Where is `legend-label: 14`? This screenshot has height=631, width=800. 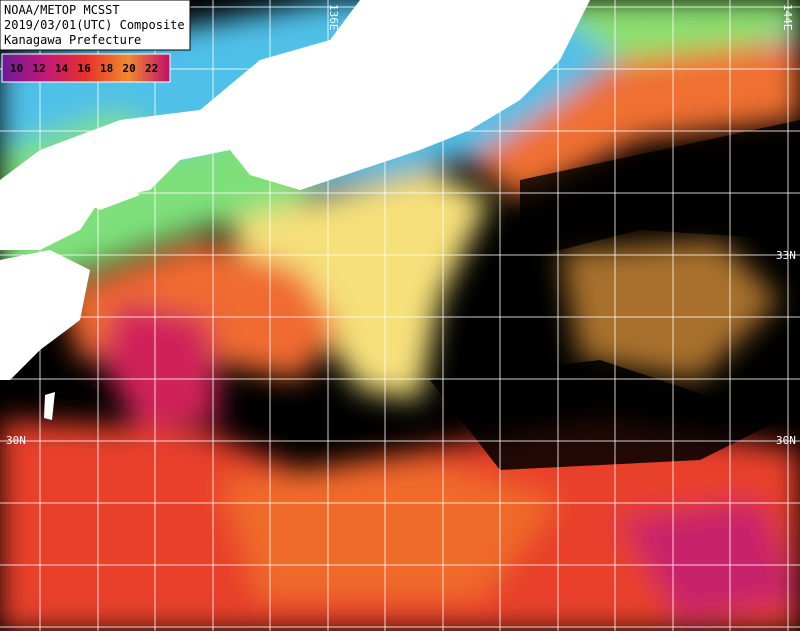 legend-label: 14 is located at coordinates (62, 68).